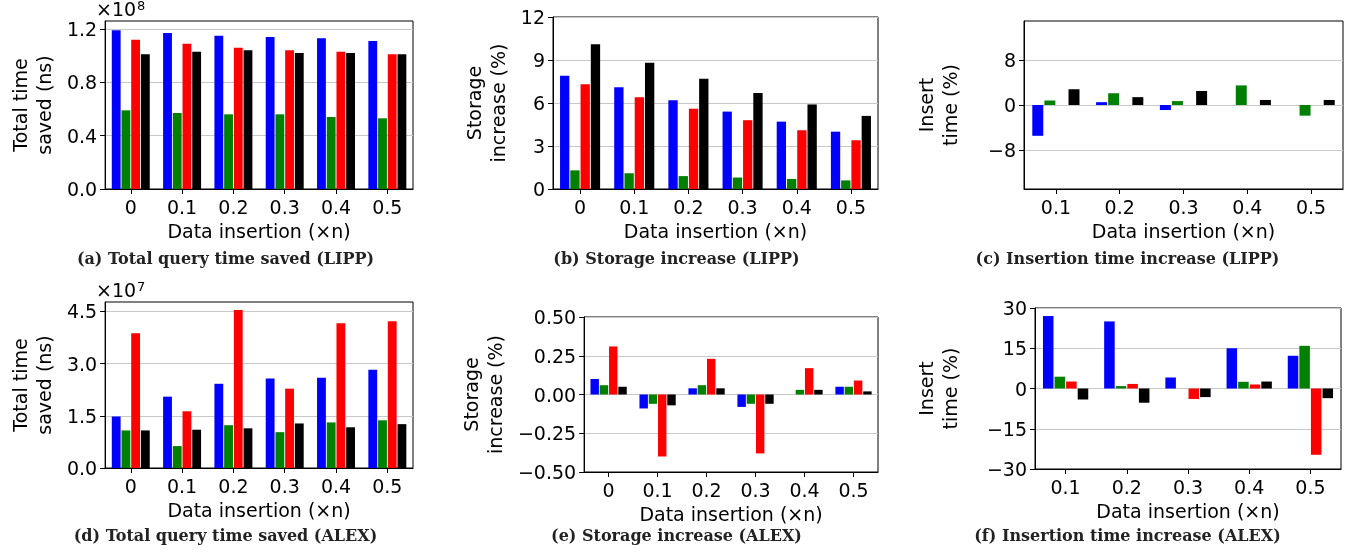 The width and height of the screenshot is (1354, 555). I want to click on text: (f) Insertion time increase (ALEX), so click(1127, 535).